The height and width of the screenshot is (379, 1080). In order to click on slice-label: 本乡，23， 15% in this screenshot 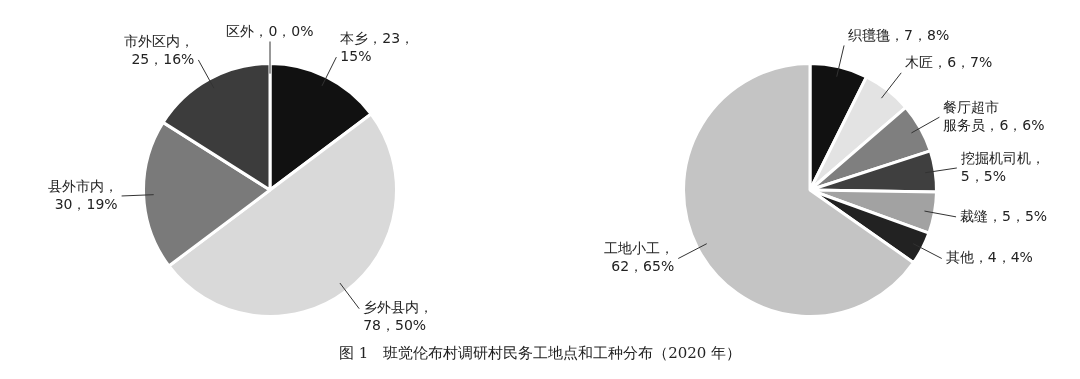, I will do `click(377, 46)`.